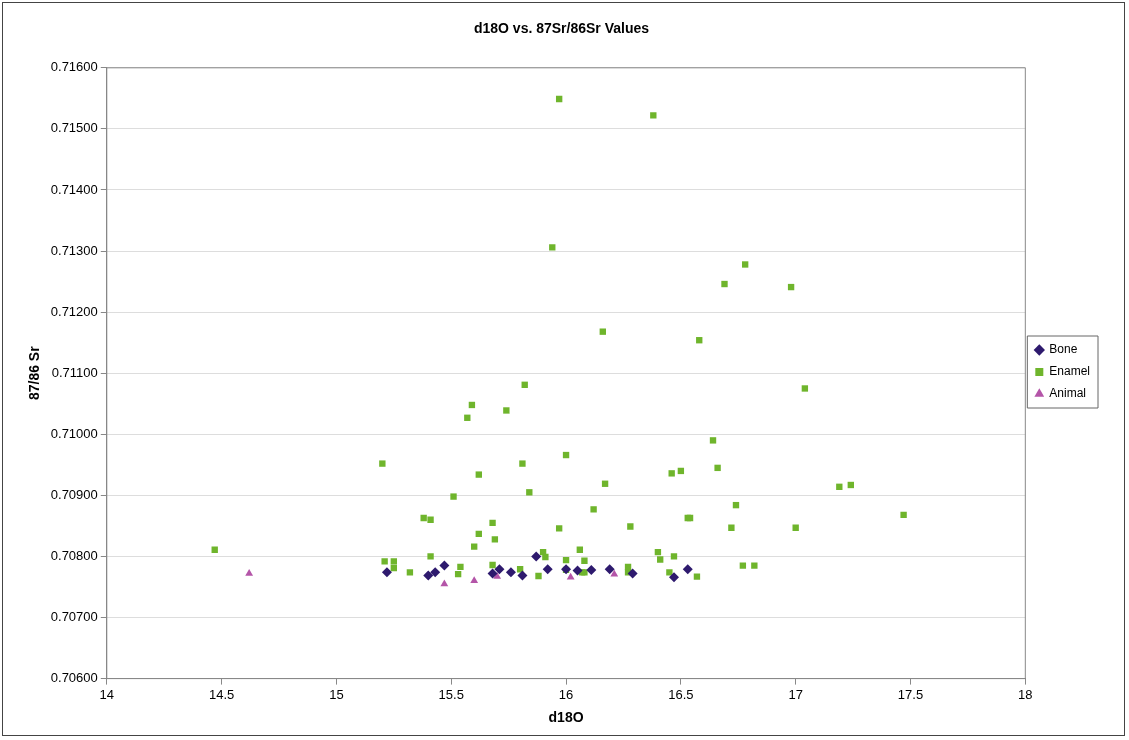 This screenshot has height=740, width=1129. Describe the element at coordinates (566, 694) in the screenshot. I see `x-tick-label: 16` at that location.